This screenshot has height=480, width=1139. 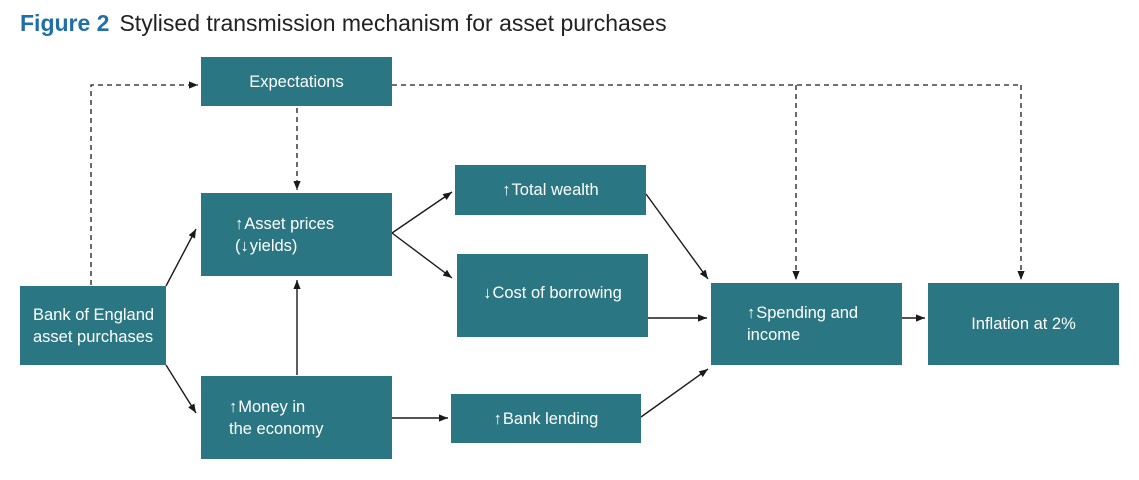 I want to click on node-inflation-label: Inflation at 2%, so click(x=1023, y=324).